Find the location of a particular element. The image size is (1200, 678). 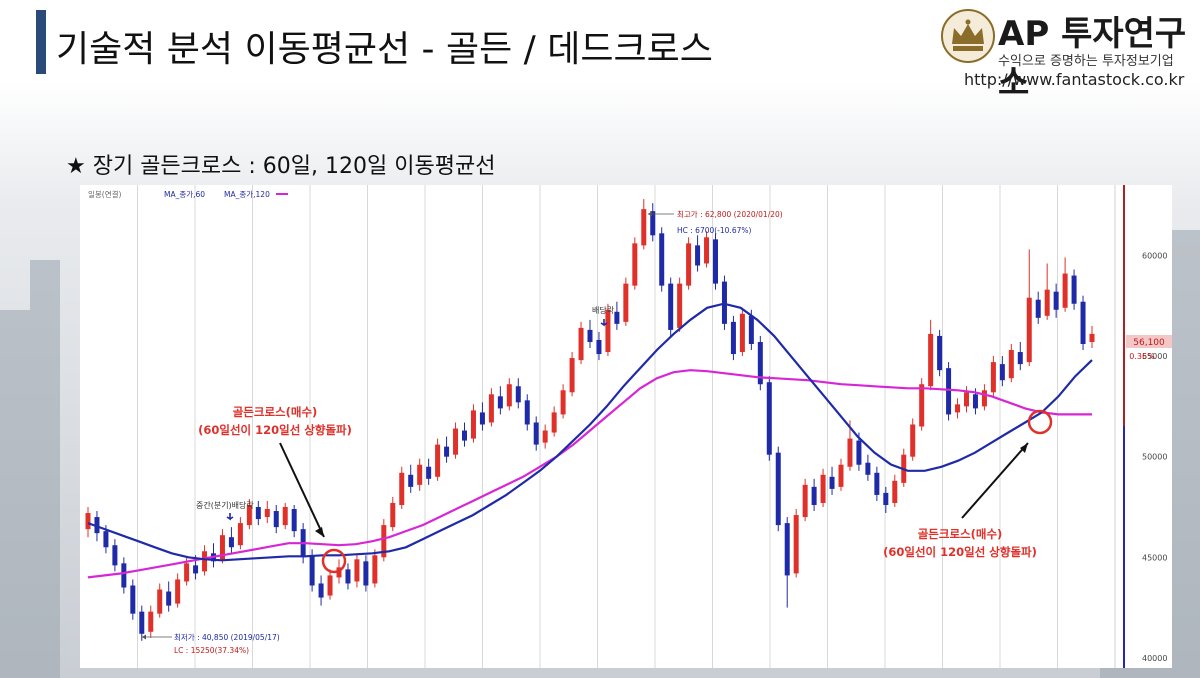

current-price-tag: 56,100 0.36% is located at coordinates (1149, 348).